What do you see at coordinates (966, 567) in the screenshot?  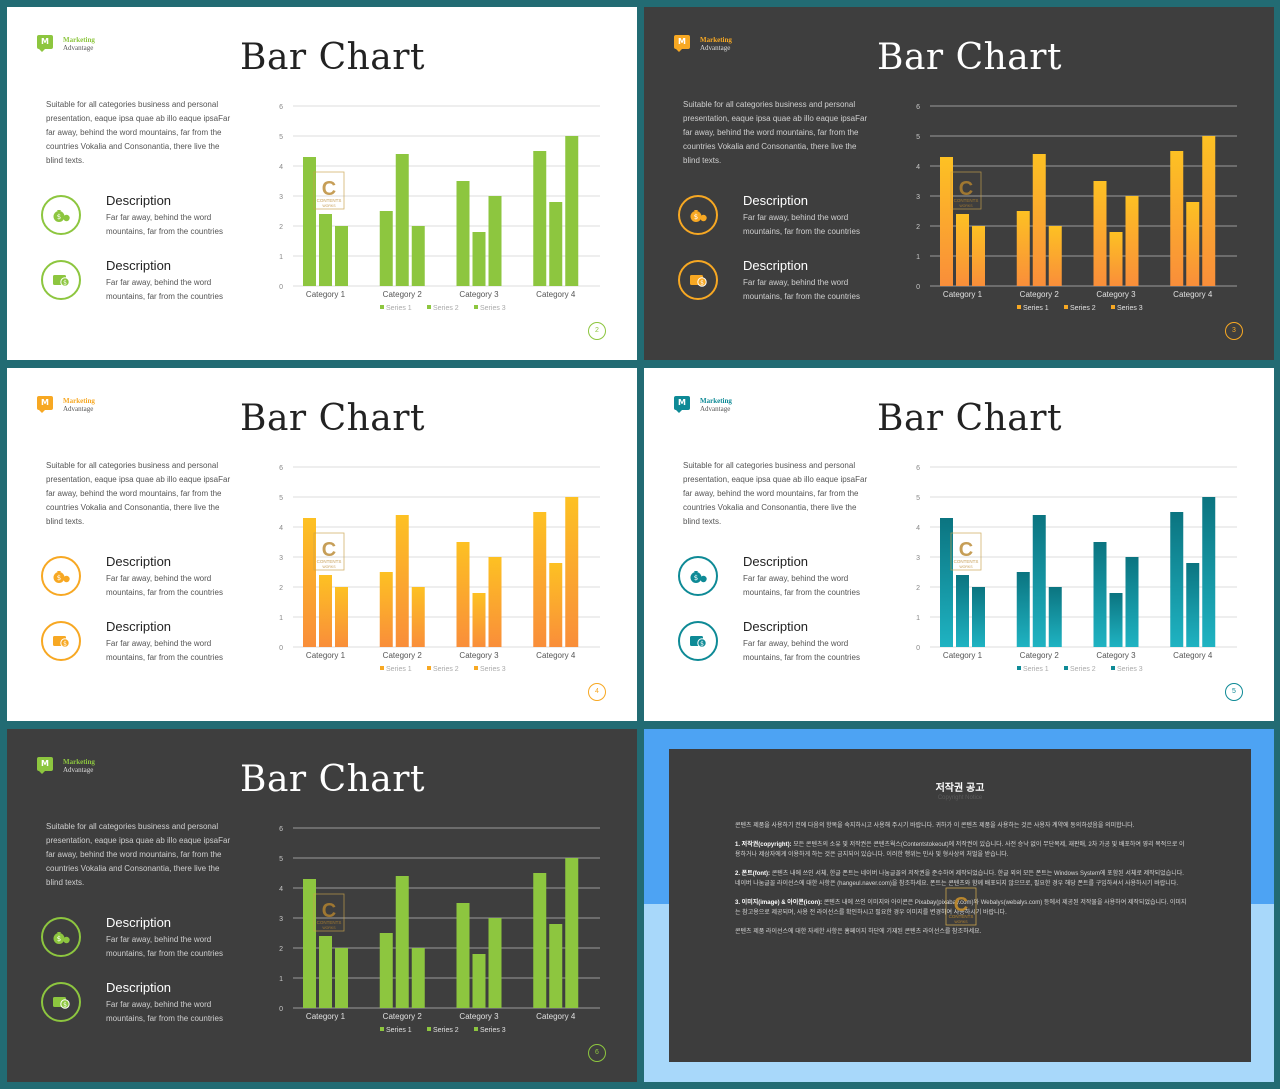 I see `svg-text: WORKS` at bounding box center [966, 567].